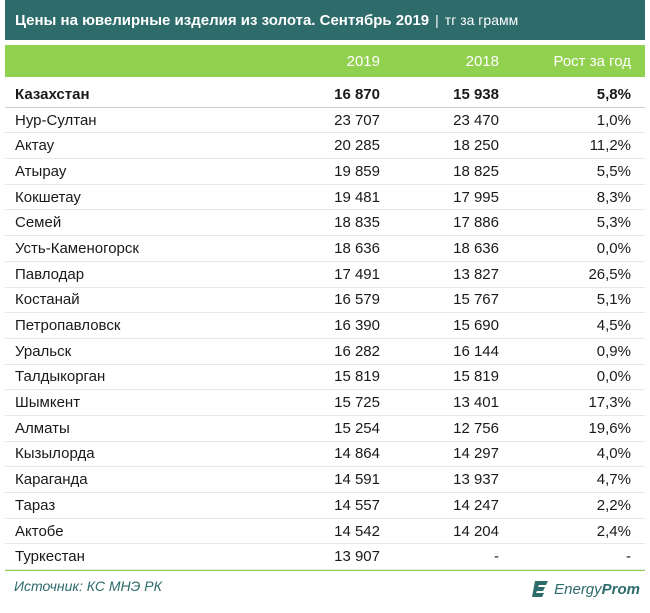  Describe the element at coordinates (325, 480) in the screenshot. I see `table-row: Караганда 14 591 13 937 4,7%` at that location.